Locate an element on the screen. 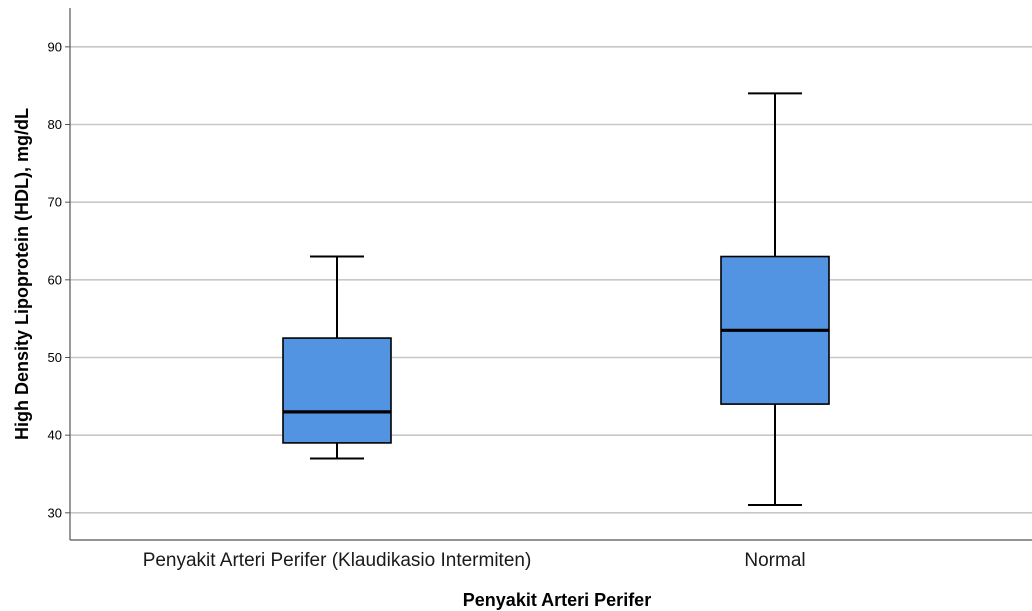 This screenshot has width=1032, height=611. y-axis-title: High Density Lipoprotein (HDL), mg/dL is located at coordinates (22, 274).